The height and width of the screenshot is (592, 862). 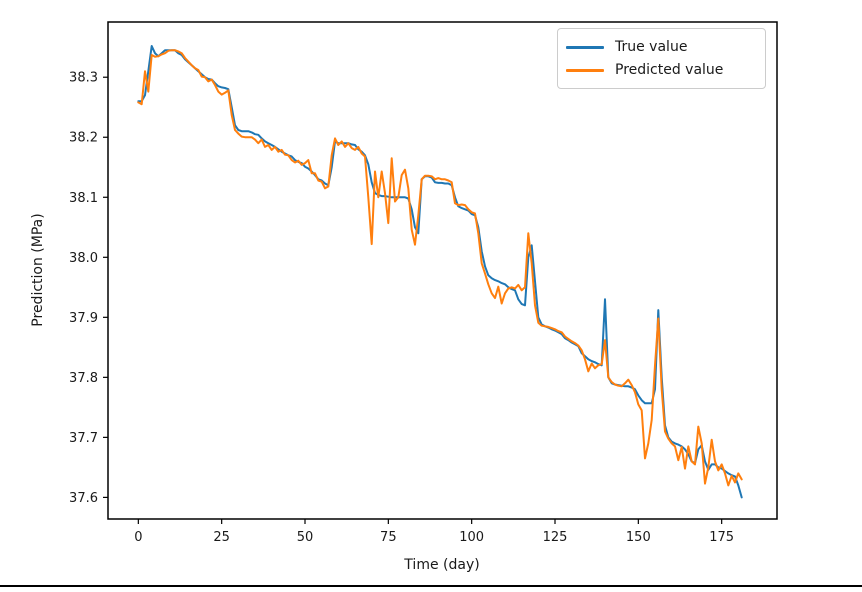 I want to click on x-tick-label: 25, so click(x=221, y=537).